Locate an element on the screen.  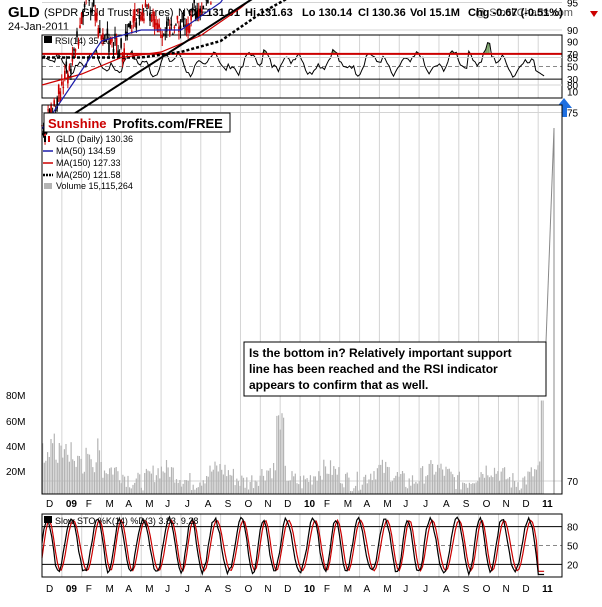
price-tick-label: 80 is located at coordinates (573, 86).